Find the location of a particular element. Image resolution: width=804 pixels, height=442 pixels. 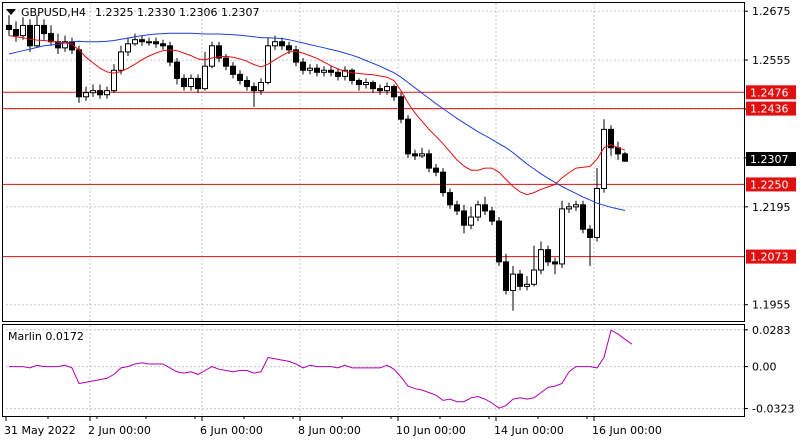

y-tick-label: 0.00 is located at coordinates (764, 367).